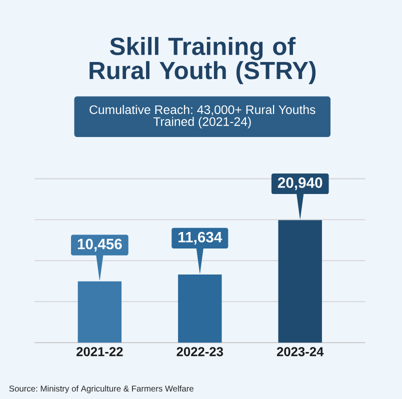  I want to click on x-tick-label: 2023-24, so click(300, 351).